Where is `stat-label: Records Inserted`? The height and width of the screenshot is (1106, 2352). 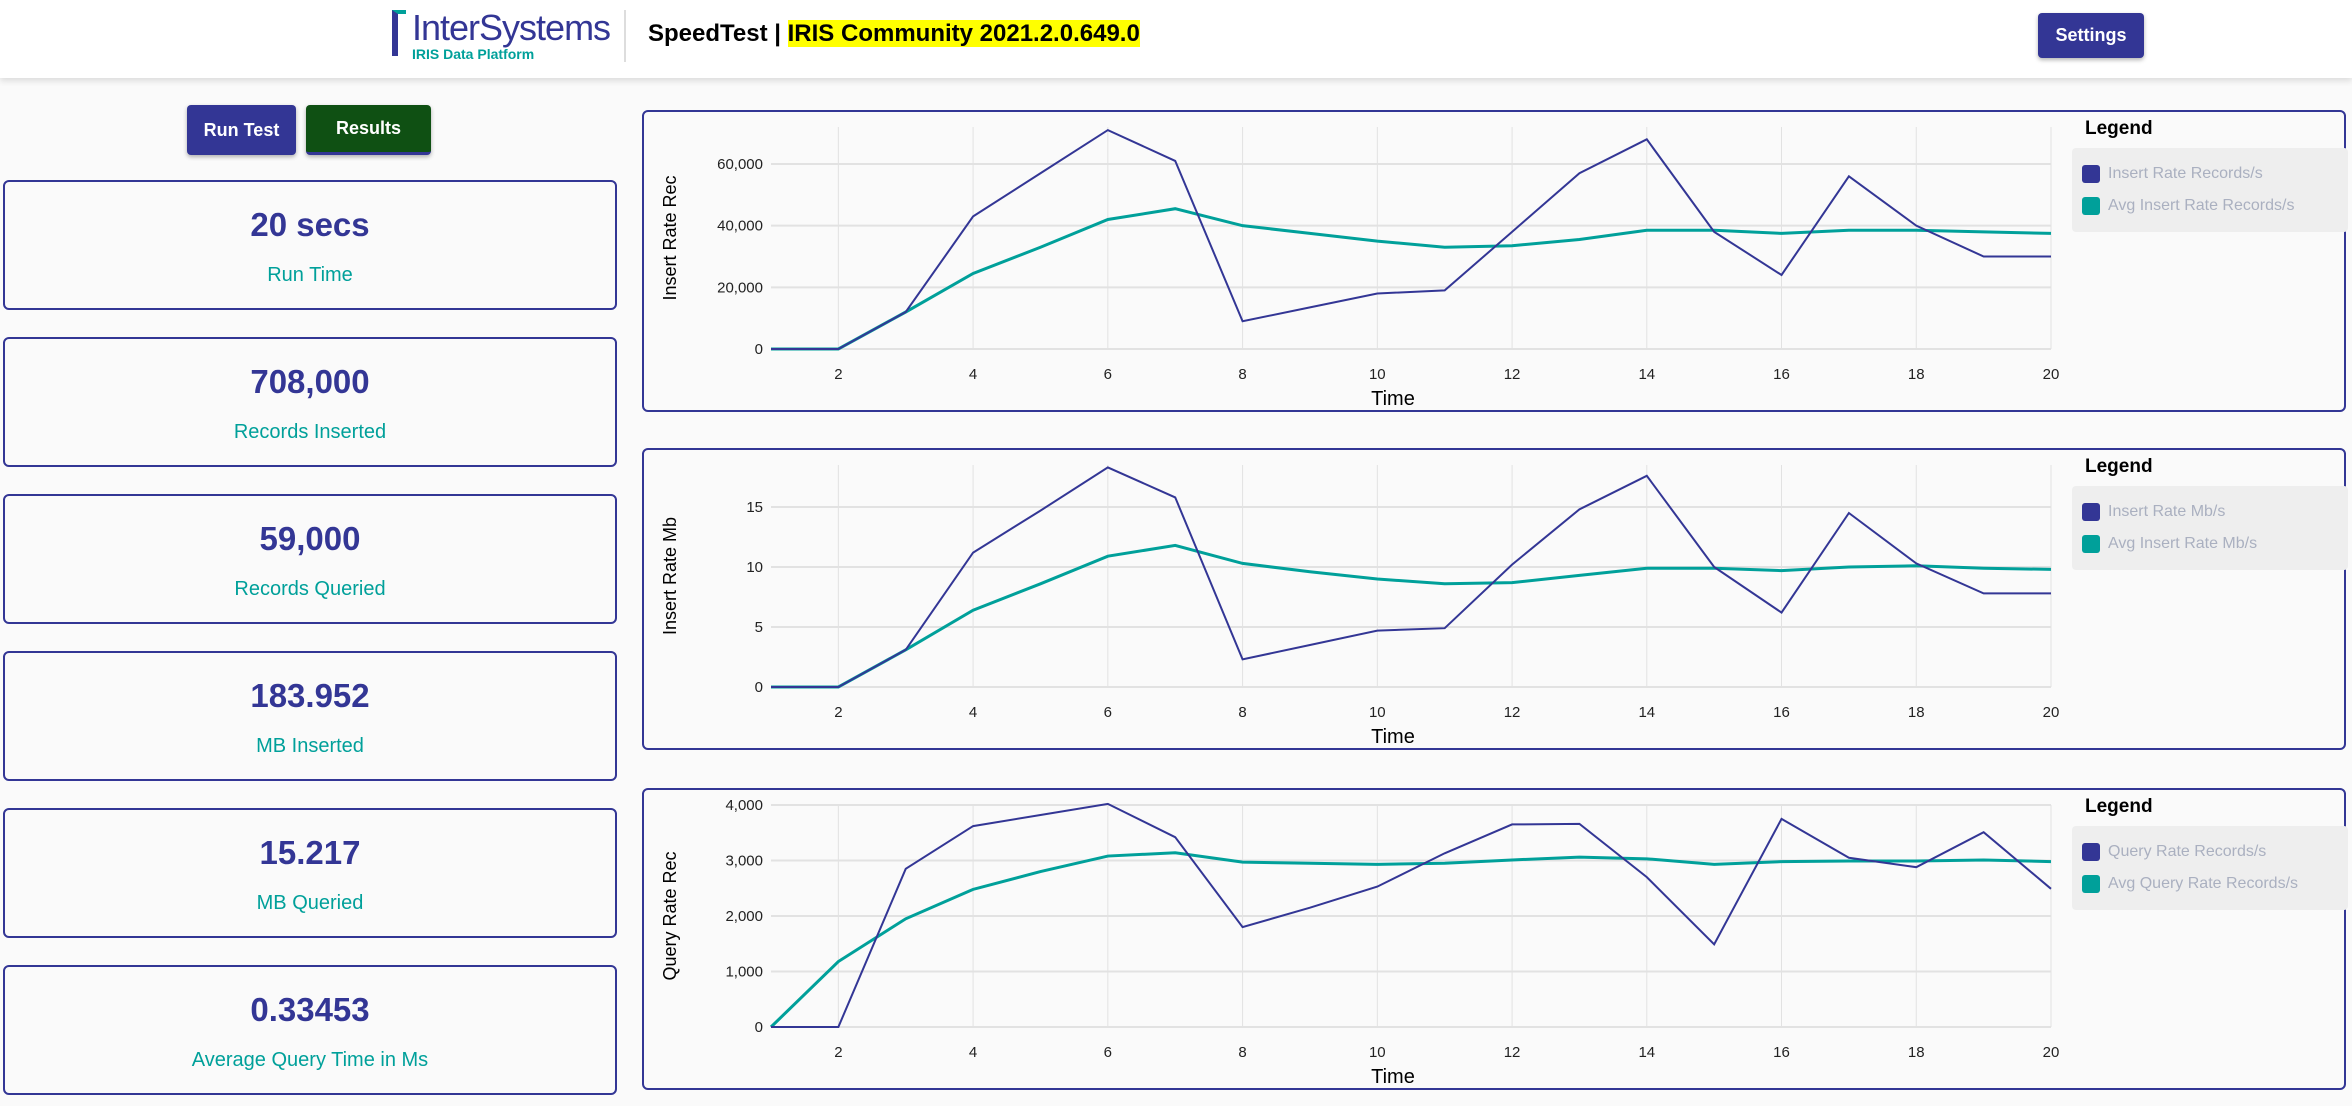 stat-label: Records Inserted is located at coordinates (310, 432).